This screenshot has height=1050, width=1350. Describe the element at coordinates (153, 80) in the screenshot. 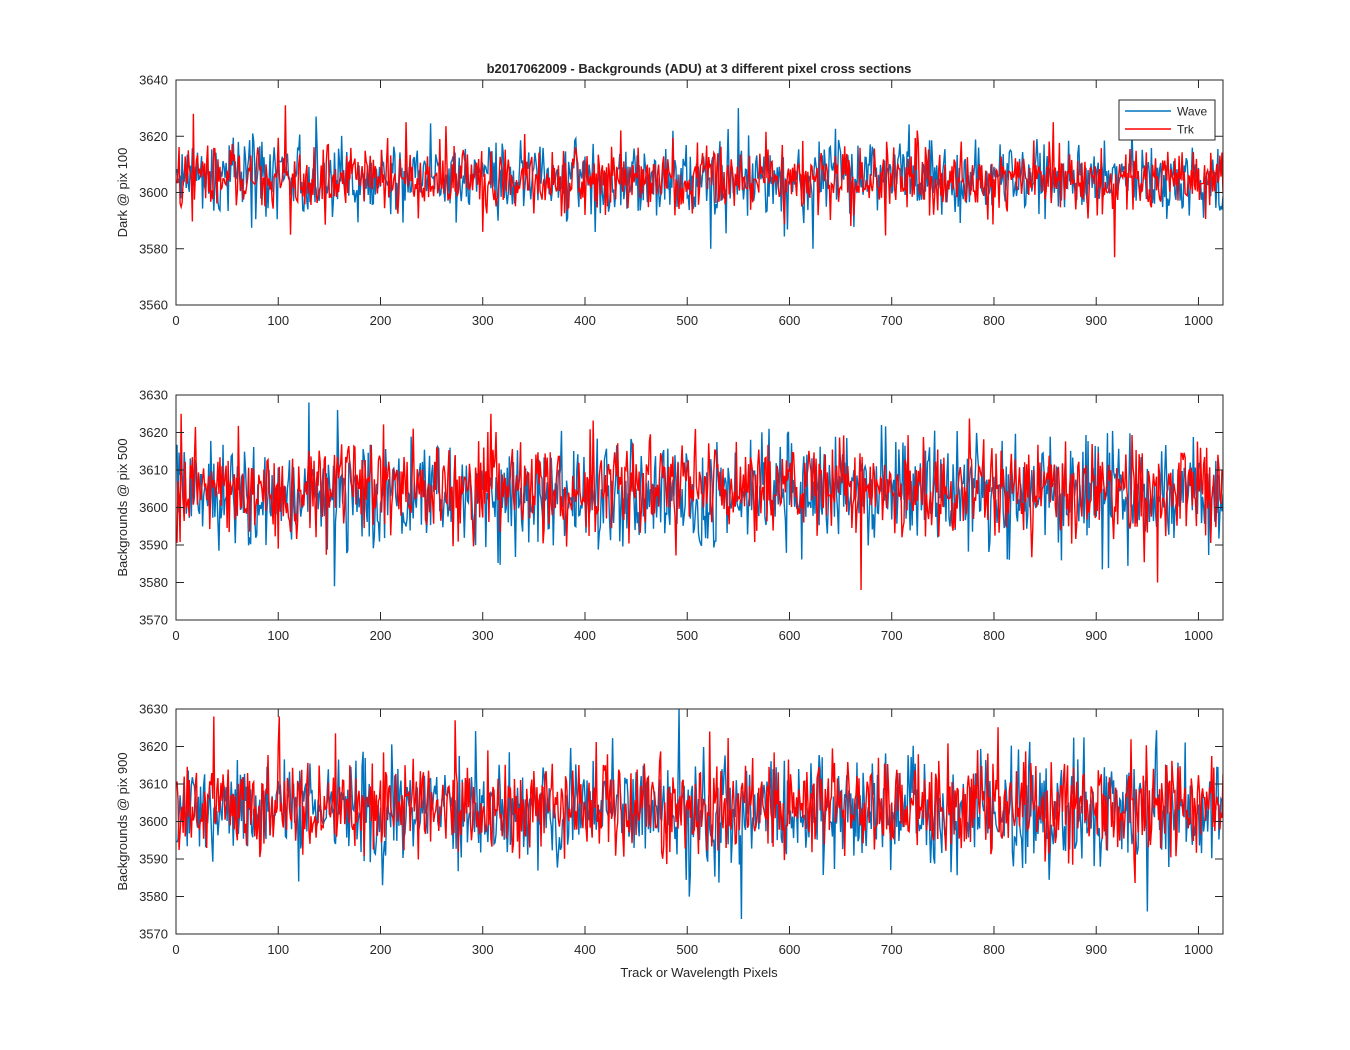

I see `y-tick-label: 3640` at that location.